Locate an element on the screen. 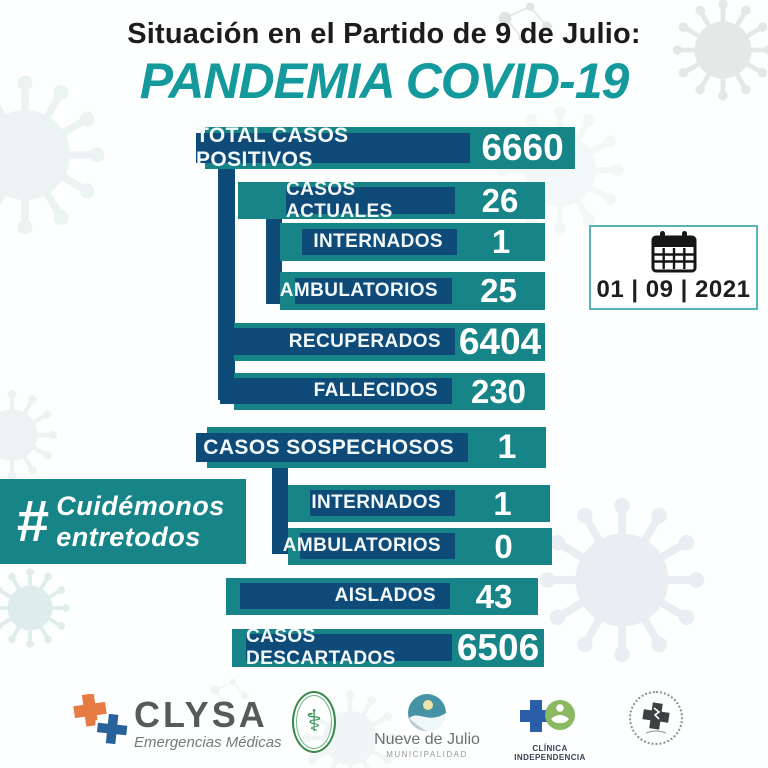  stat-value: 26 is located at coordinates (500, 200).